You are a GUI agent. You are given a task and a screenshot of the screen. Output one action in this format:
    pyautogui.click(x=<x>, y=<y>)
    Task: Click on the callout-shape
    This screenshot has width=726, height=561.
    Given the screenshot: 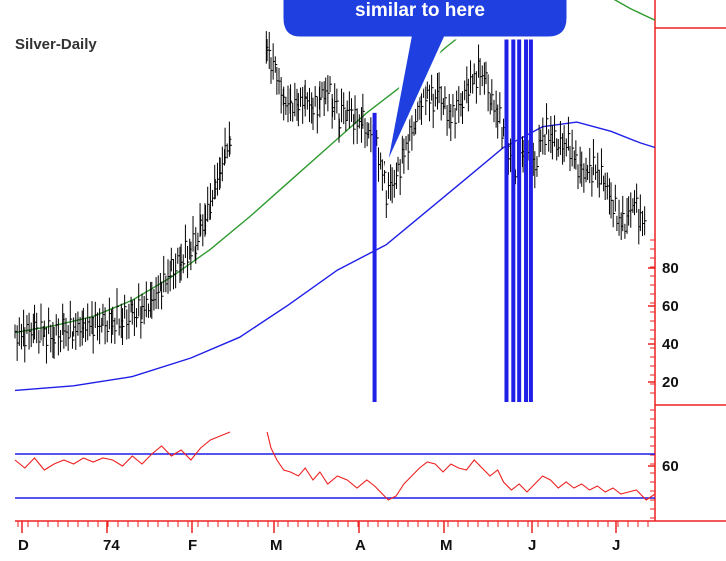 What is the action you would take?
    pyautogui.click(x=425, y=85)
    